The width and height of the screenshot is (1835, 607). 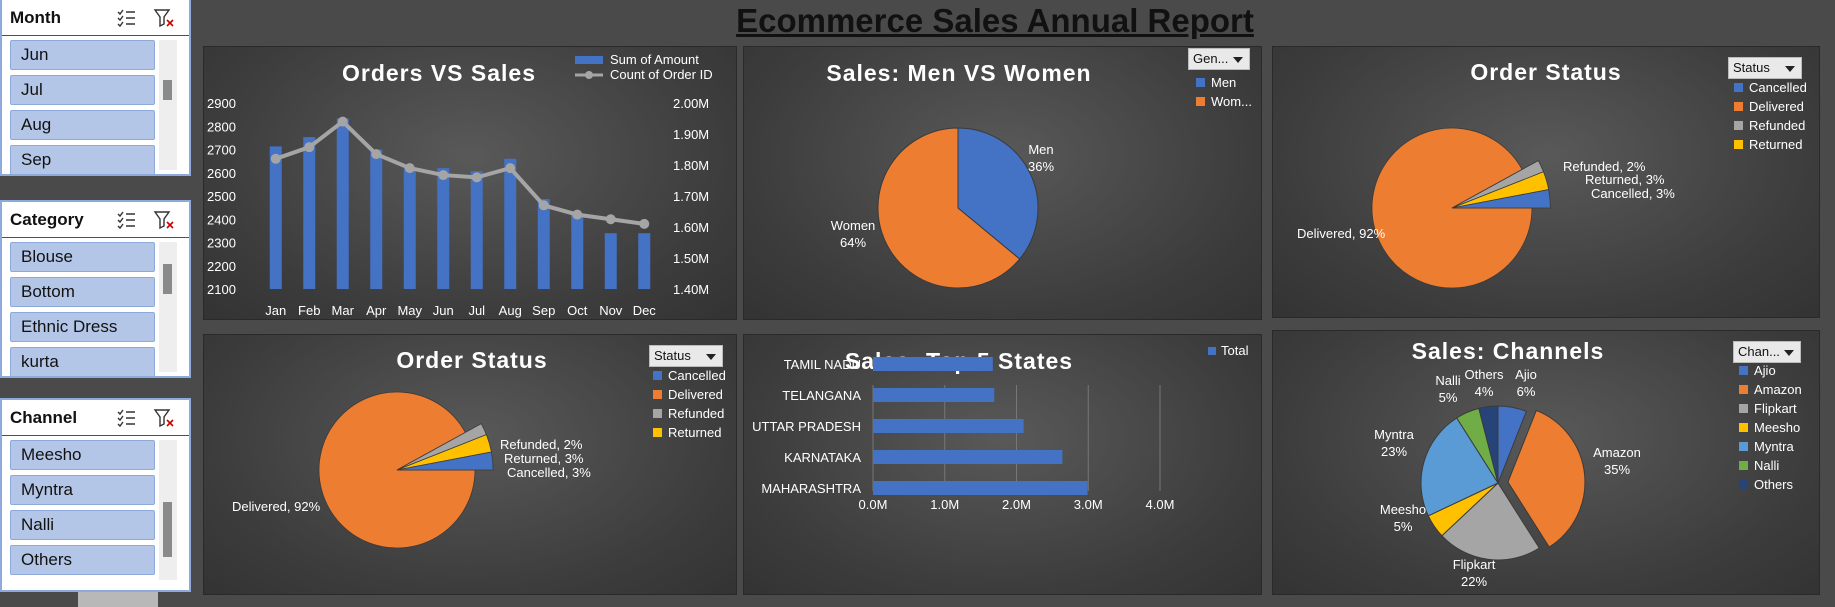 I want to click on slicer-items: Blouse Bottom Ethnic Dress kurta, so click(x=95, y=307).